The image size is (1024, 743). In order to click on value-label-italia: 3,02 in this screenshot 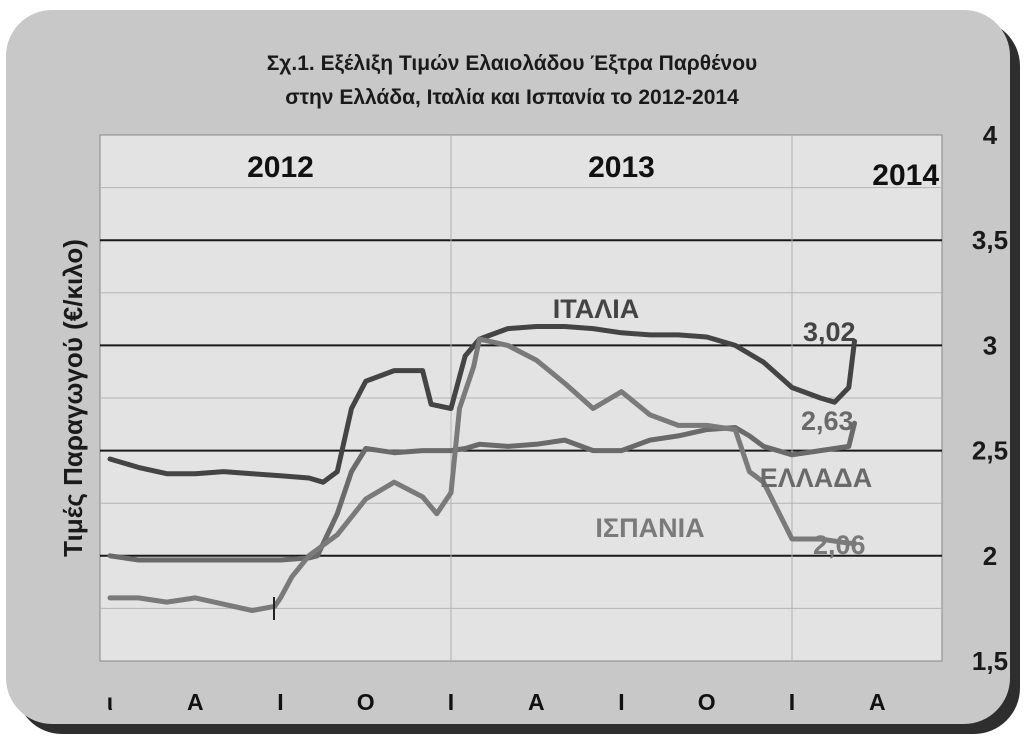, I will do `click(829, 332)`.